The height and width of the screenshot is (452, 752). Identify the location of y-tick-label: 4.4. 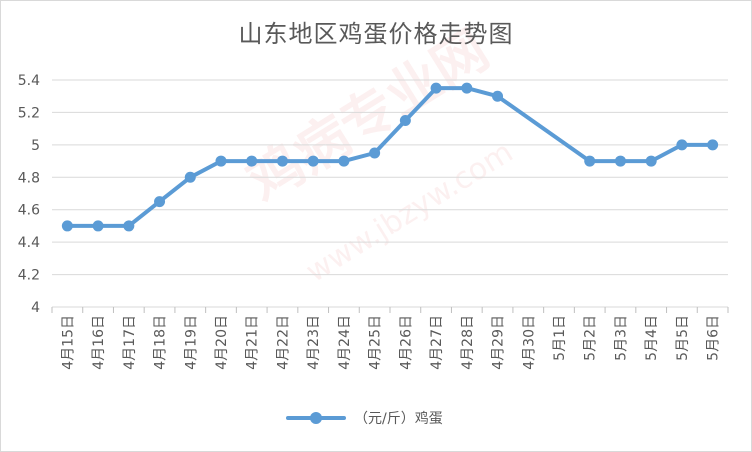
(29, 243).